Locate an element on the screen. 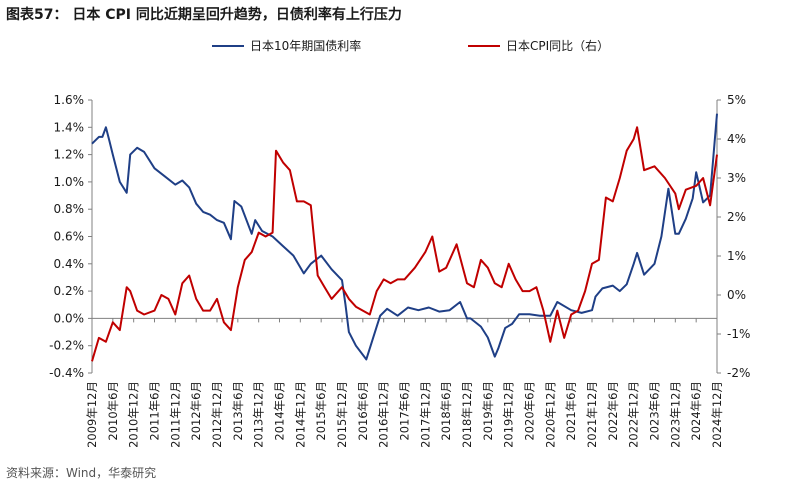  source-note: 资料来源：Wind，华泰研究 is located at coordinates (81, 473).